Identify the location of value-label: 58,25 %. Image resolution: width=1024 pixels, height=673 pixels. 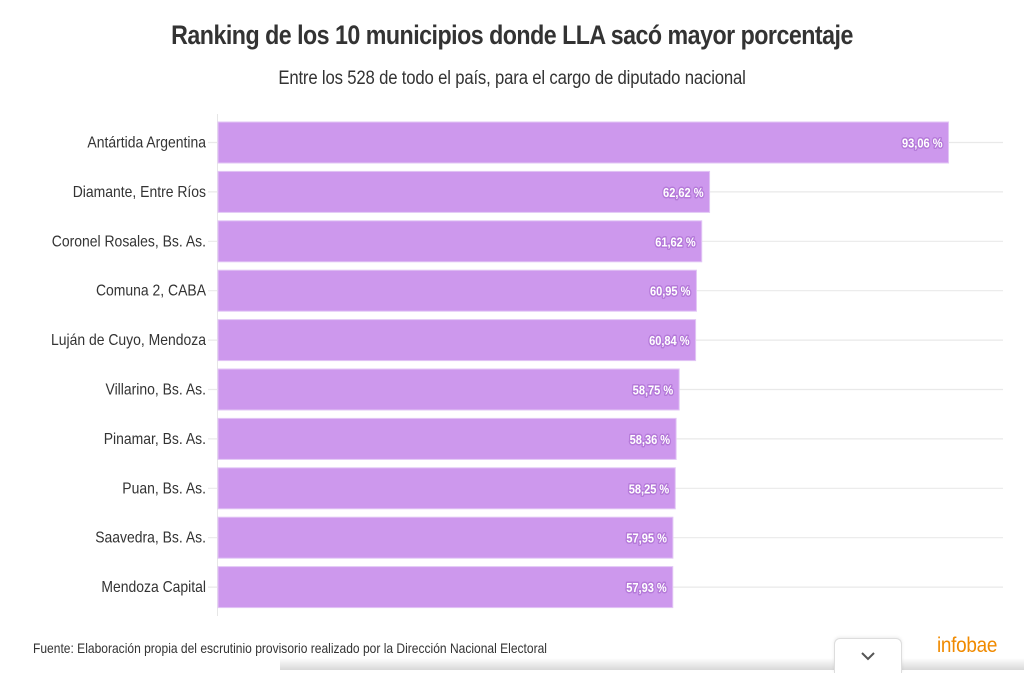
(649, 488).